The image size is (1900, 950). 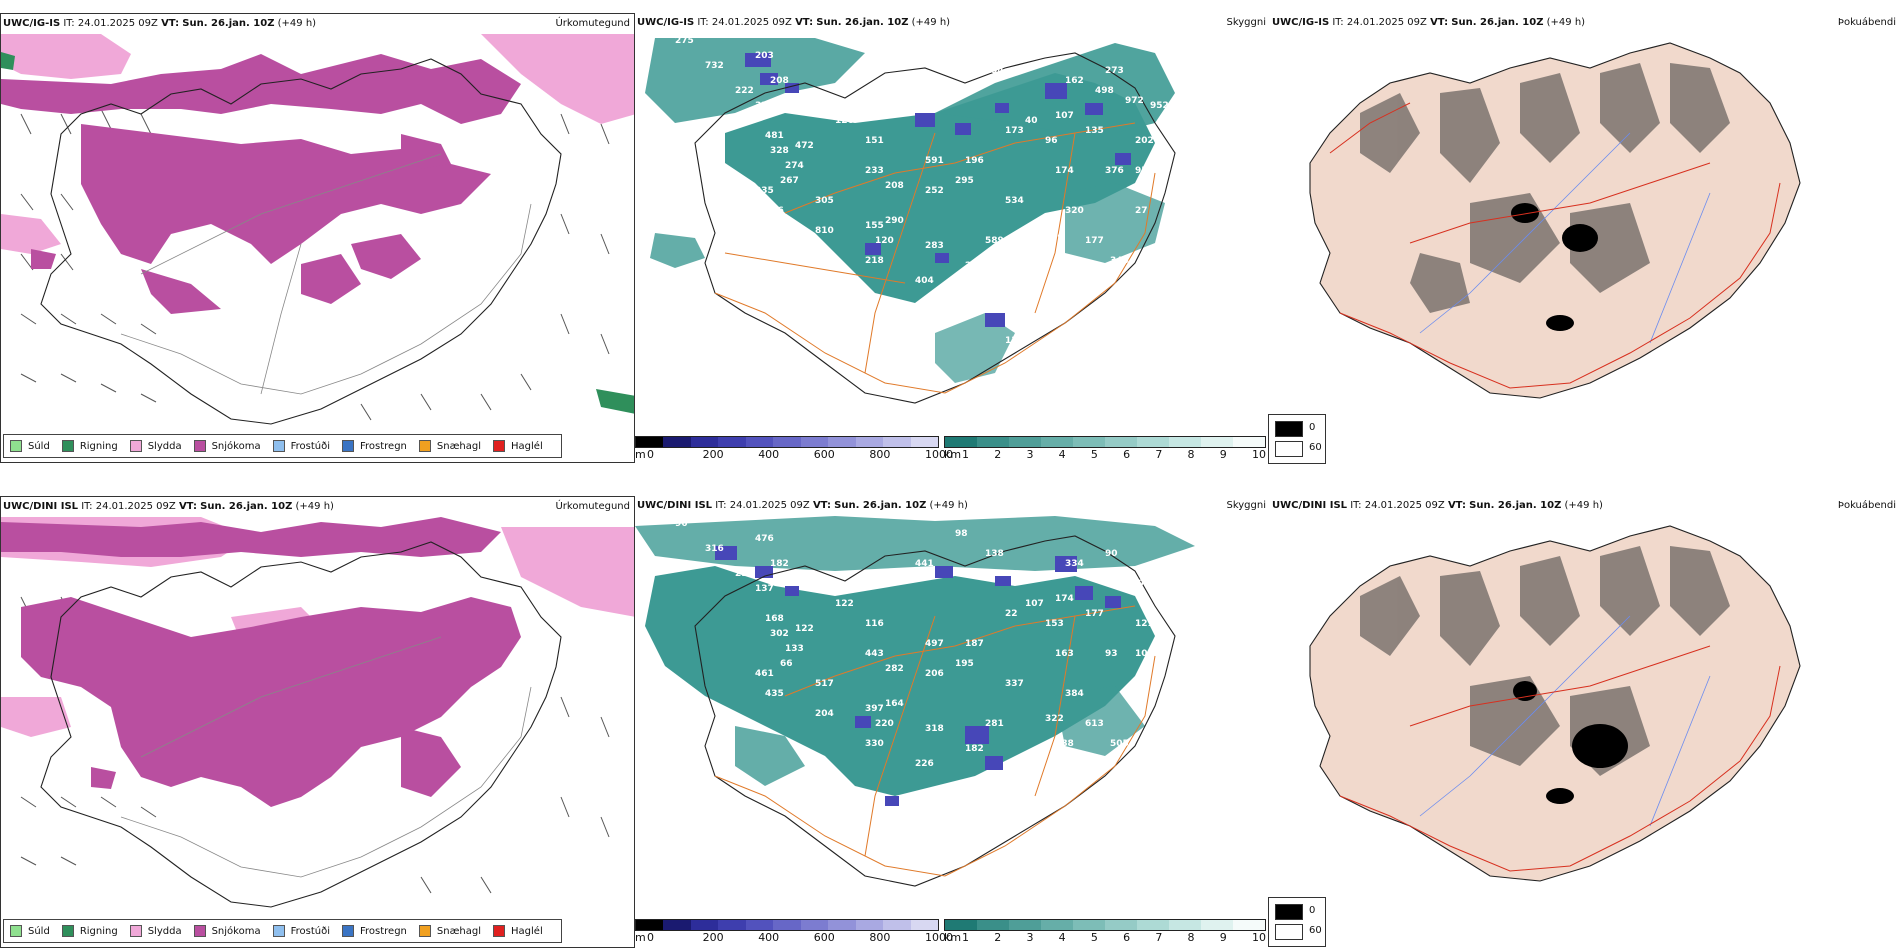 What do you see at coordinates (681, 524) in the screenshot?
I see `cloud-height-value: 96` at bounding box center [681, 524].